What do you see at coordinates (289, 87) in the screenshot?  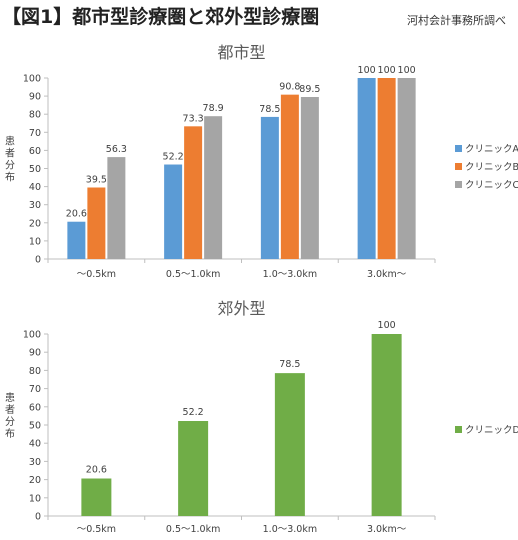 I see `urban-data-label: 90.8` at bounding box center [289, 87].